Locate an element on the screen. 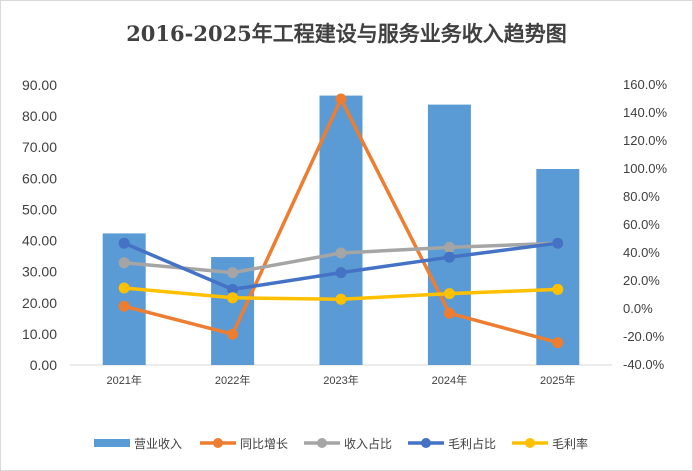 This screenshot has height=471, width=693. right-tick-label: -20.0% is located at coordinates (644, 336).